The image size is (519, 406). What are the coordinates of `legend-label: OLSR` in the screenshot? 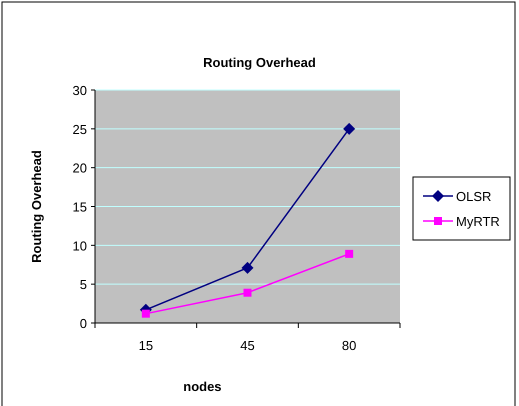 It's located at (474, 196).